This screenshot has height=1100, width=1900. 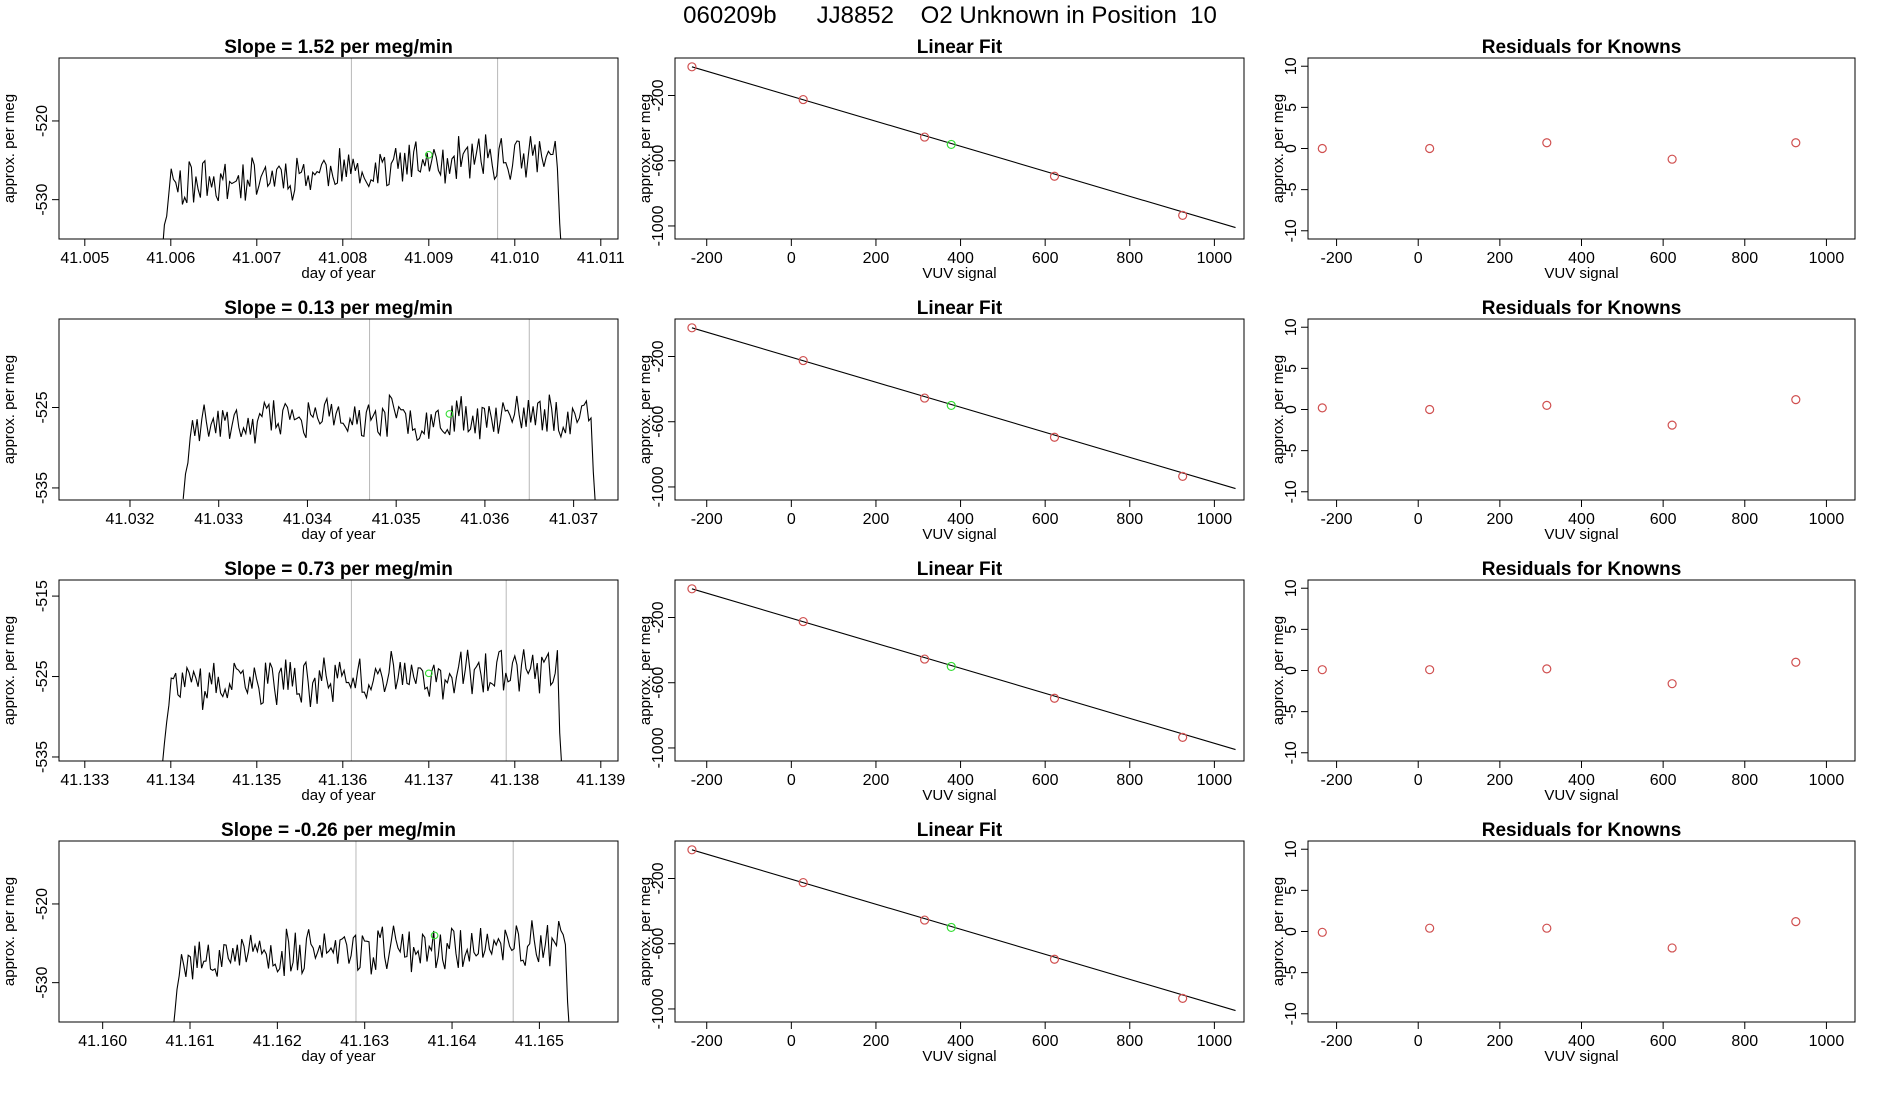 What do you see at coordinates (338, 534) in the screenshot?
I see `x-axis-label: day of year` at bounding box center [338, 534].